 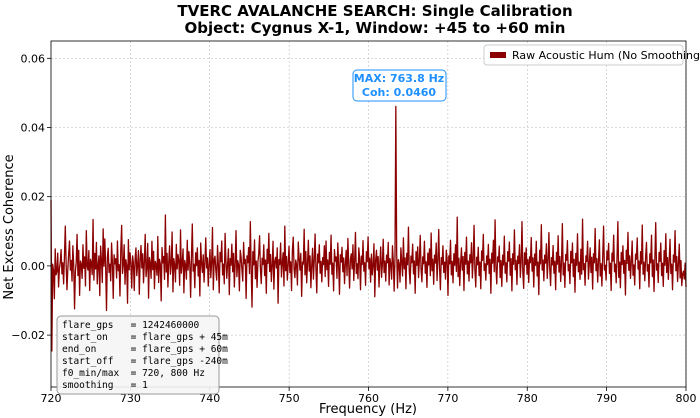 I want to click on parameters-line-2: start_on = flare_gps + 45m, so click(x=145, y=337).